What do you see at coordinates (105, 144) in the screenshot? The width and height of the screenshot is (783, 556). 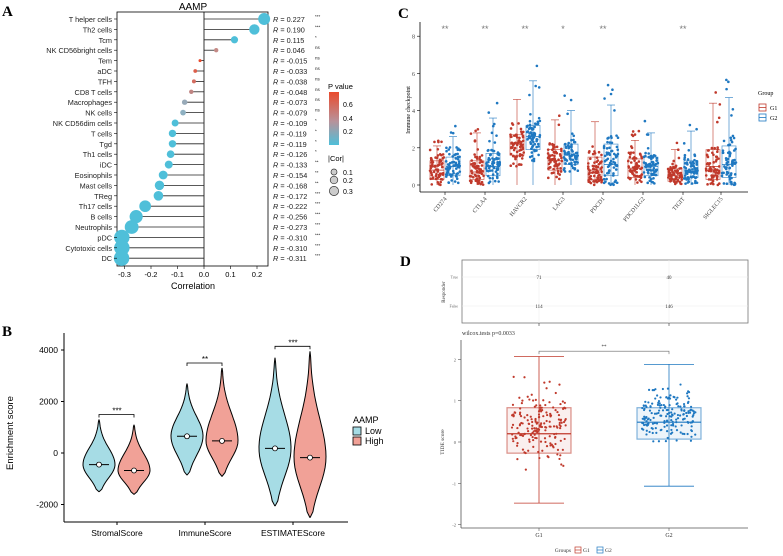 I see `row-label: Tgd` at bounding box center [105, 144].